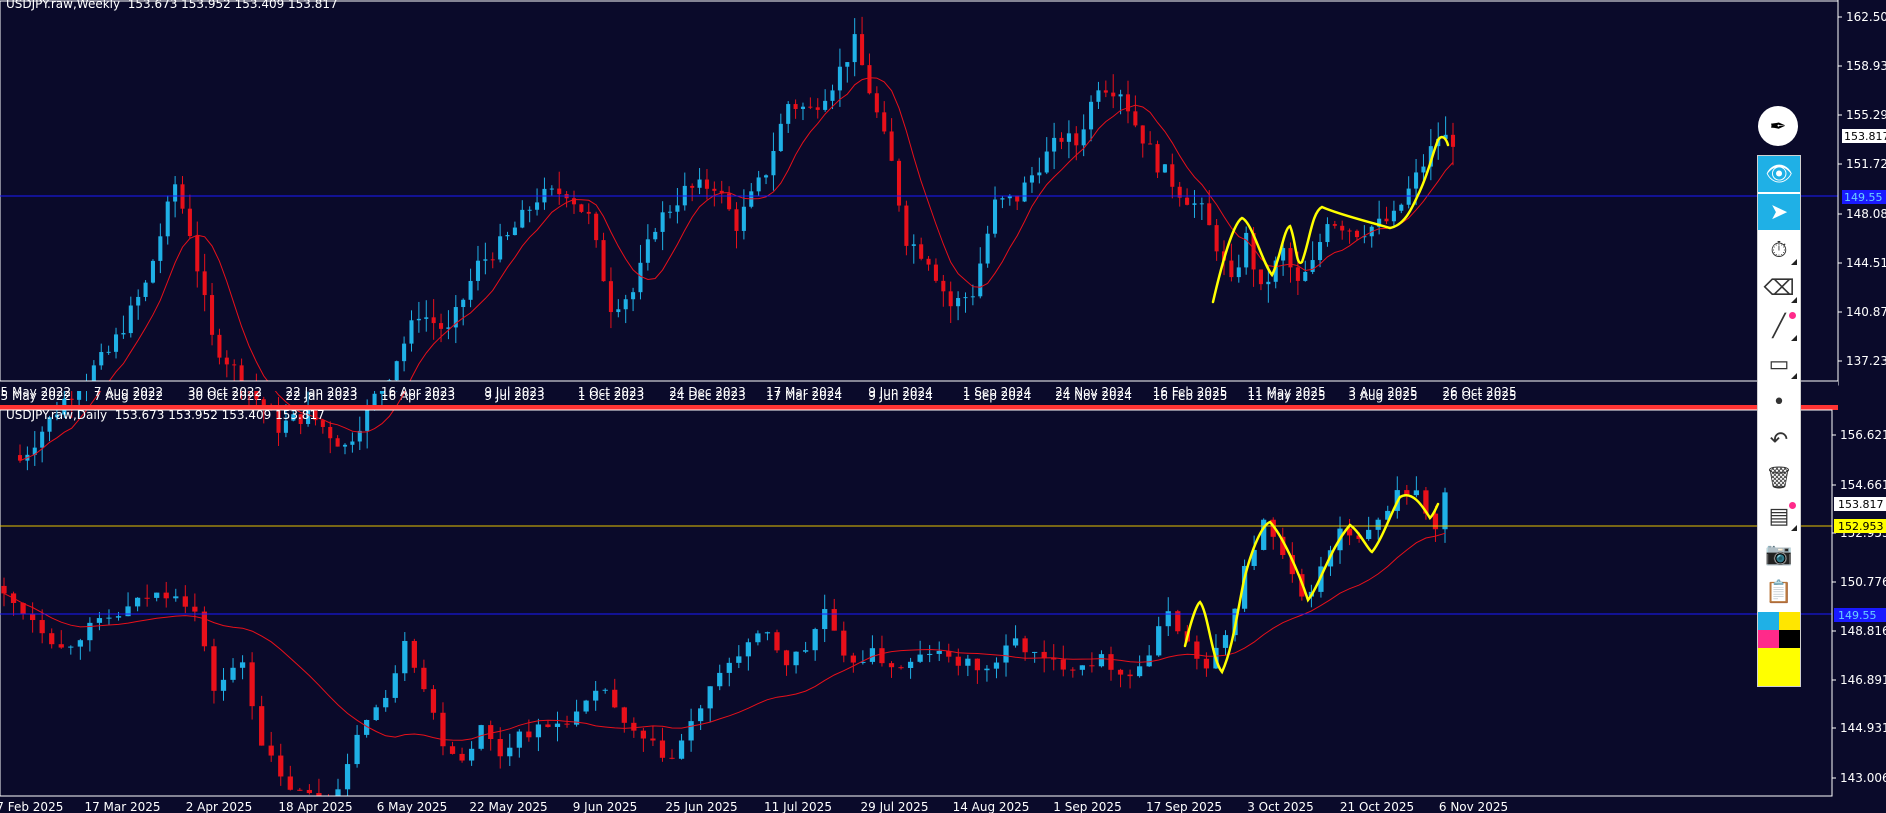 The height and width of the screenshot is (813, 1886). Describe the element at coordinates (1864, 197) in the screenshot. I see `hline-price-box` at that location.